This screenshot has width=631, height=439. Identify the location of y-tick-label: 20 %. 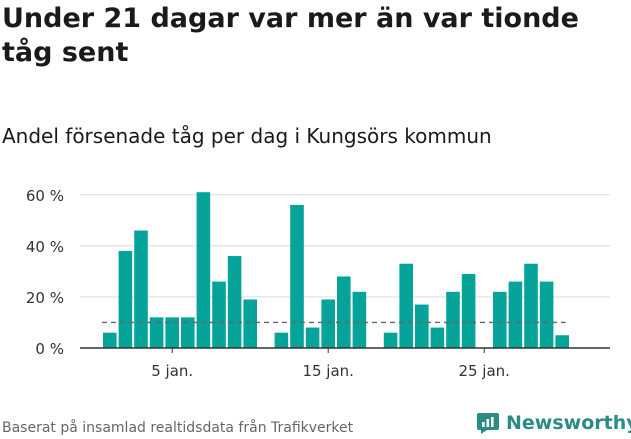
(45, 298).